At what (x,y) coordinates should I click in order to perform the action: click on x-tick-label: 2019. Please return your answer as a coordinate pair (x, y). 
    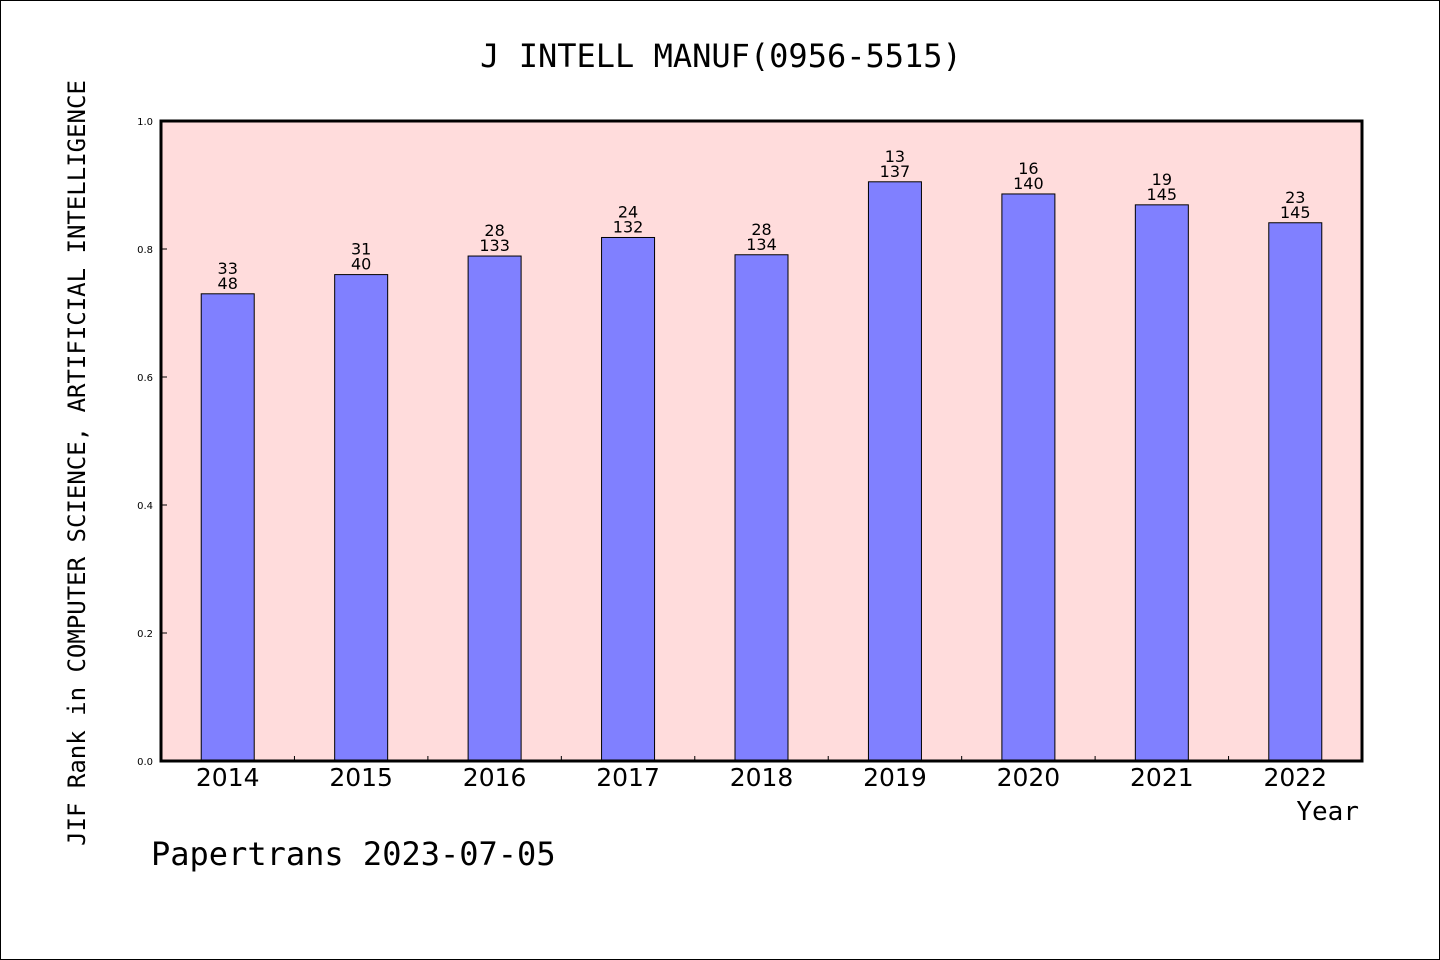
    Looking at the image, I should click on (895, 777).